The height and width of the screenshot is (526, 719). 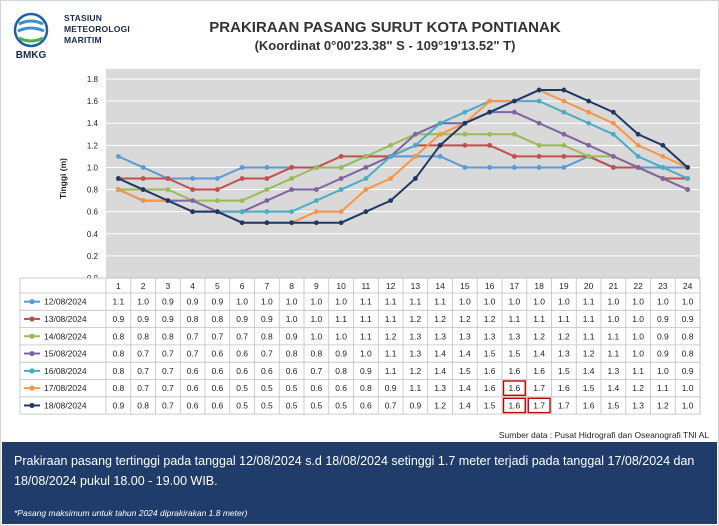 I want to click on x-tick-label: 2, so click(x=143, y=286).